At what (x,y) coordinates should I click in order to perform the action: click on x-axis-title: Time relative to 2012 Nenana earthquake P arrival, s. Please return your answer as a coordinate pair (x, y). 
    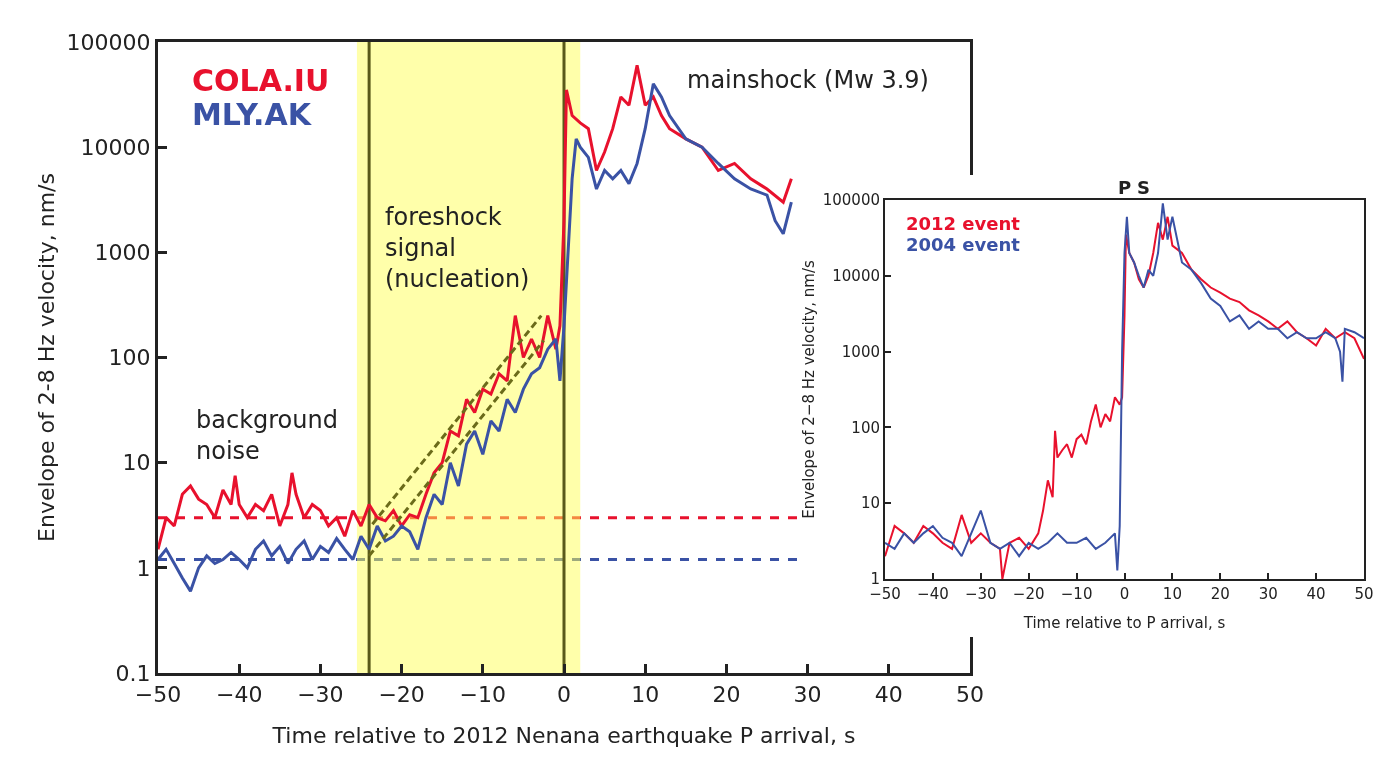
    Looking at the image, I should click on (563, 736).